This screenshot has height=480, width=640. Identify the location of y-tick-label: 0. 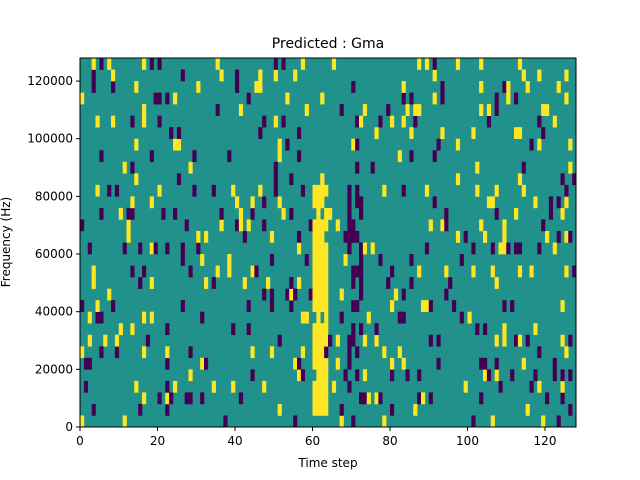
(69, 427).